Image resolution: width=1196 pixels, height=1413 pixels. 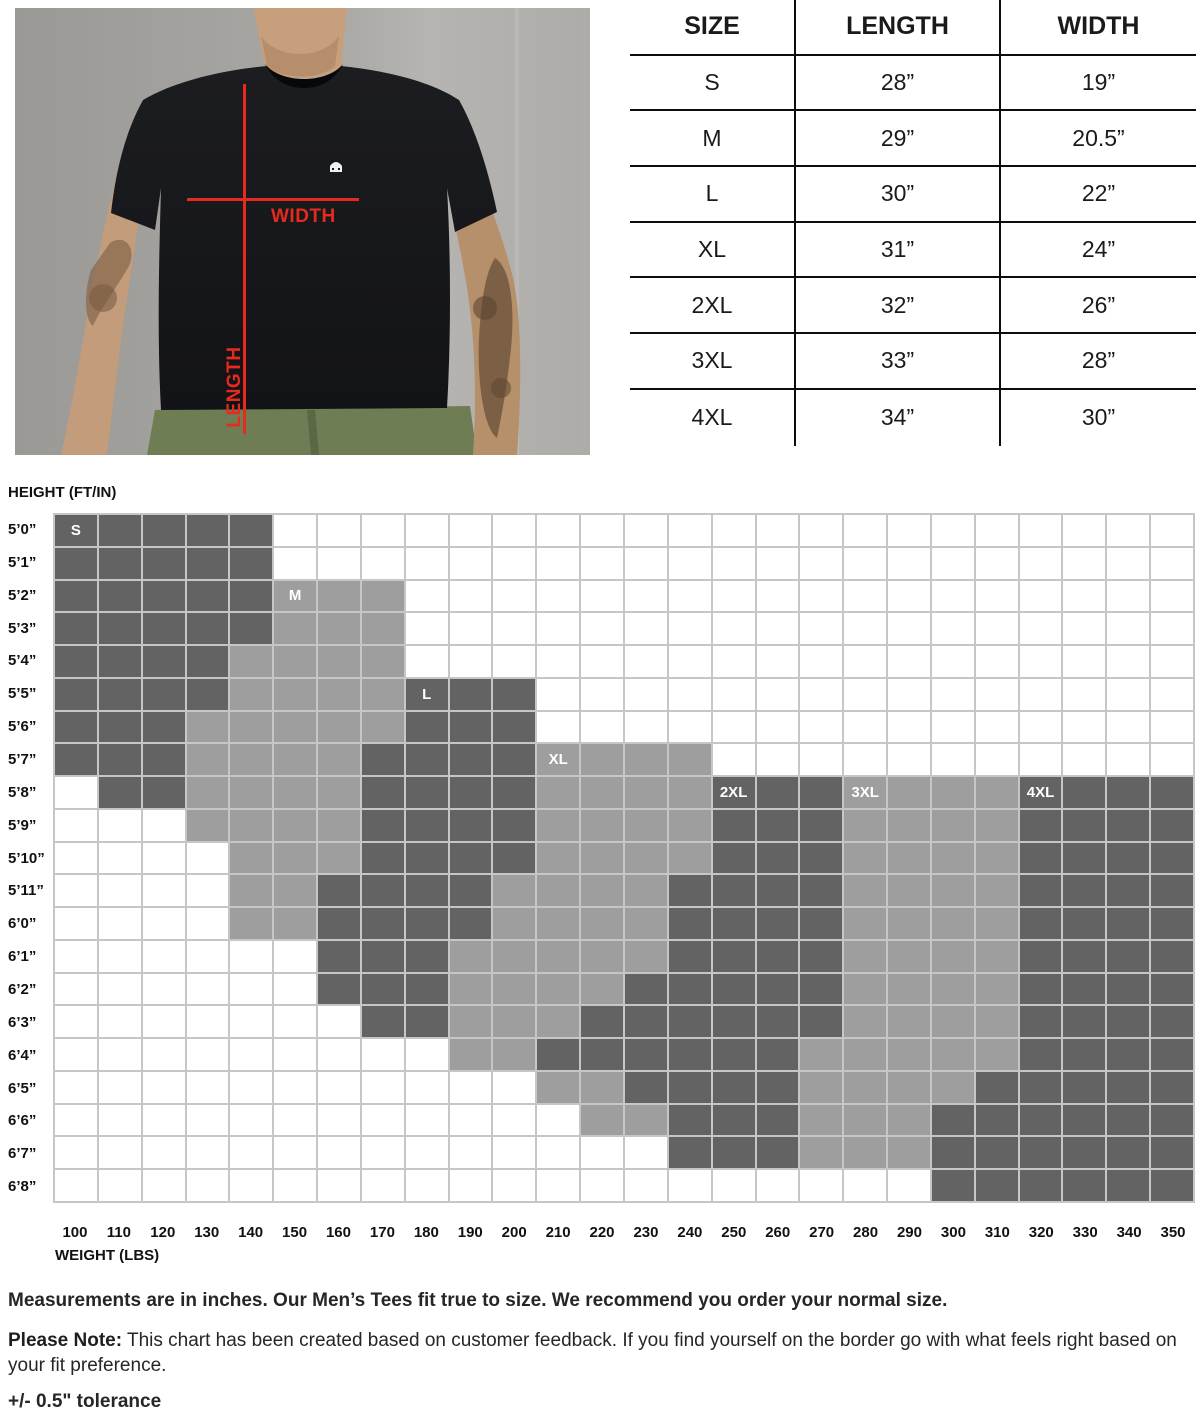 What do you see at coordinates (26, 858) in the screenshot?
I see `height-tick-label: 5’10”` at bounding box center [26, 858].